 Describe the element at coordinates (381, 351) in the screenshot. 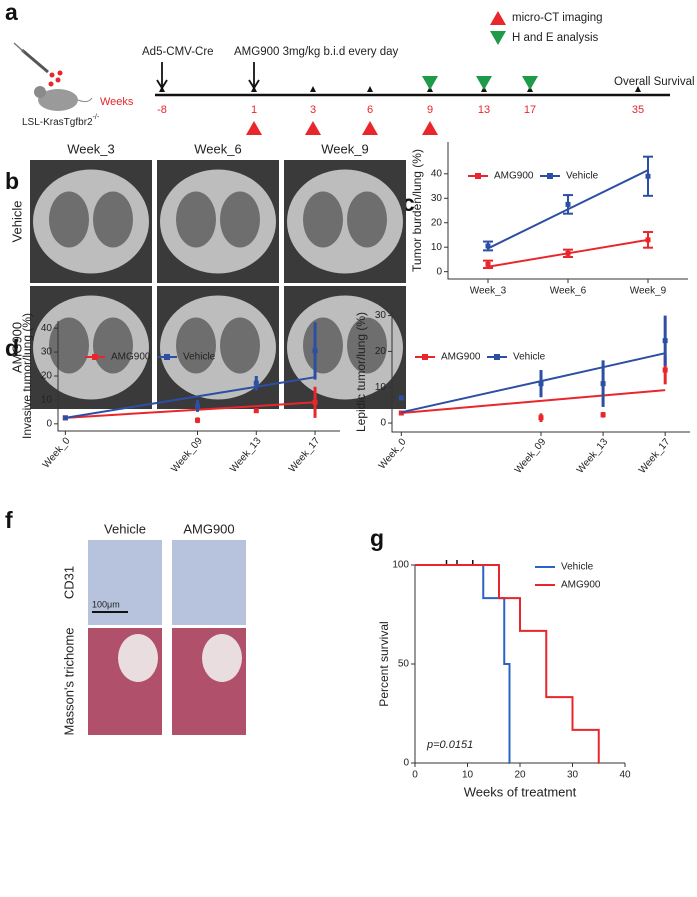

I see `y-tick-label: 20` at that location.